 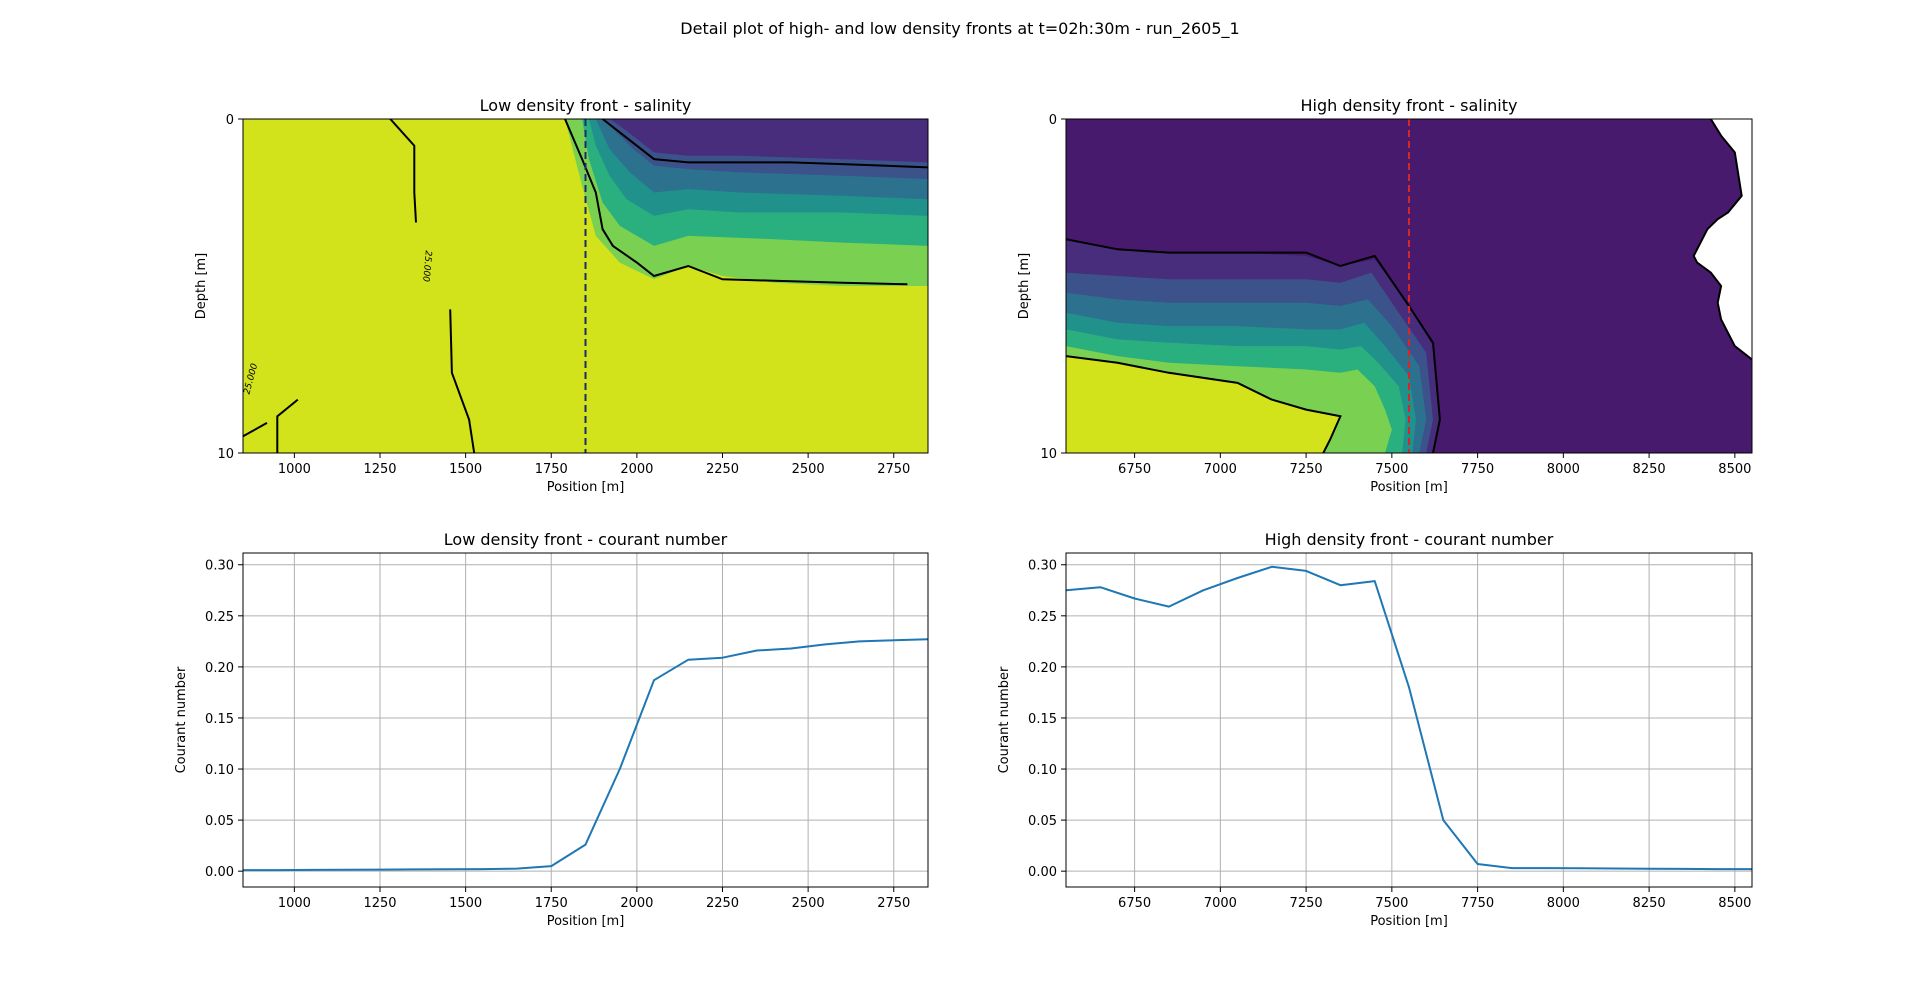 I want to click on high-salinity-xtick-label-4: 7750, so click(x=1477, y=469).